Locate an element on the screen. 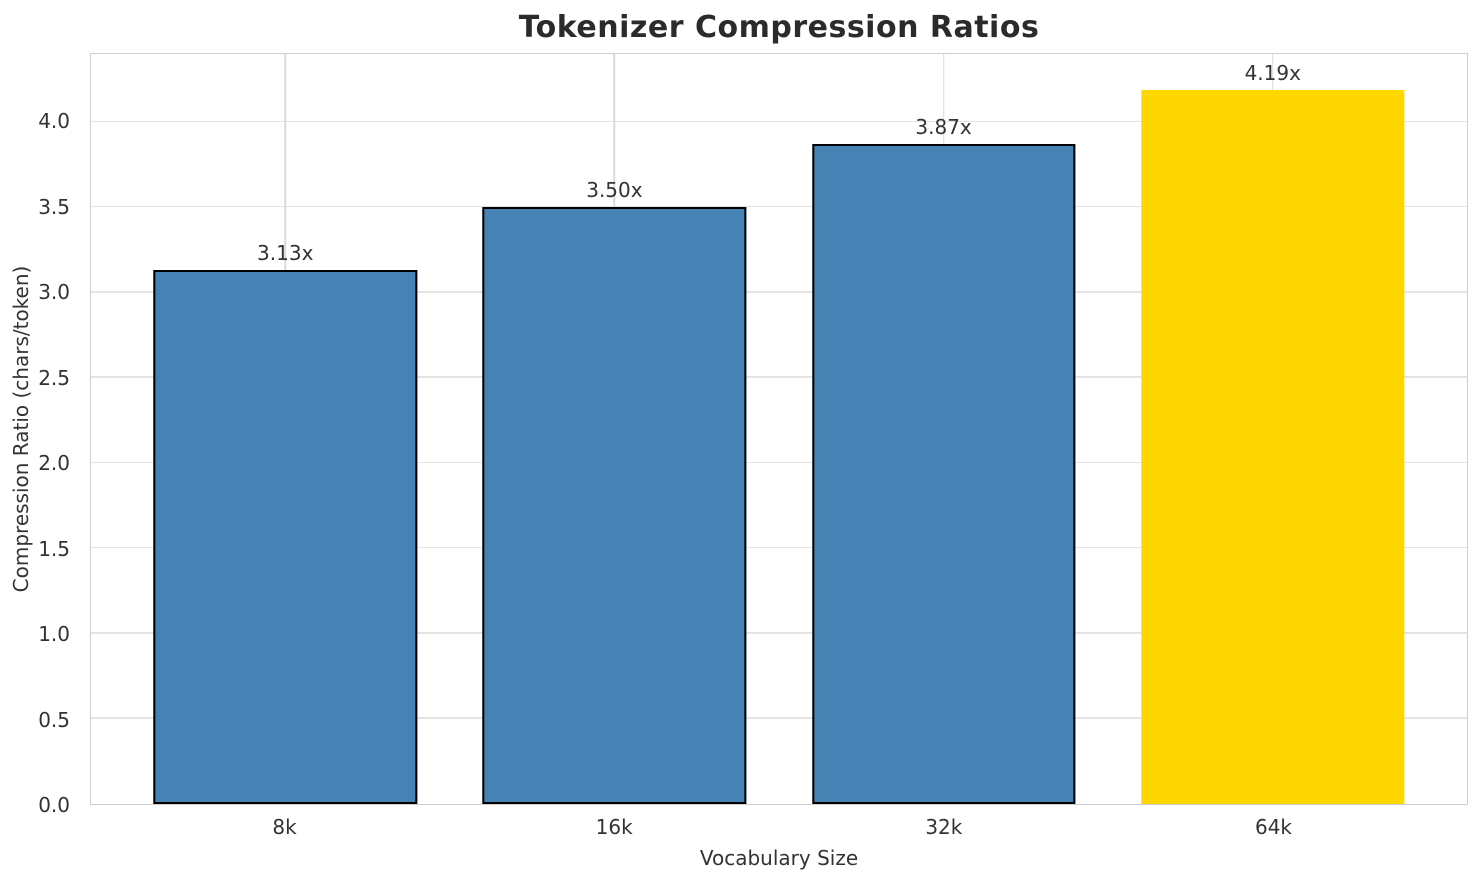 This screenshot has height=885, width=1484. bar-value-label: 3.50x is located at coordinates (614, 190).